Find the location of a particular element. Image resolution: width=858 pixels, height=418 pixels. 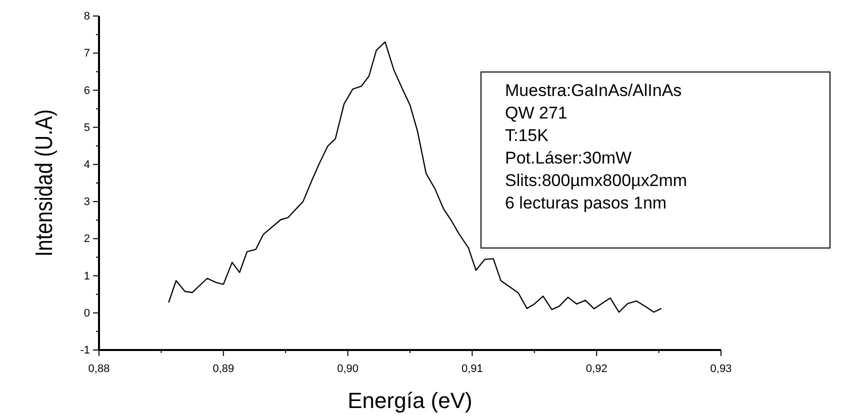

annotation: QW 271 is located at coordinates (536, 113).